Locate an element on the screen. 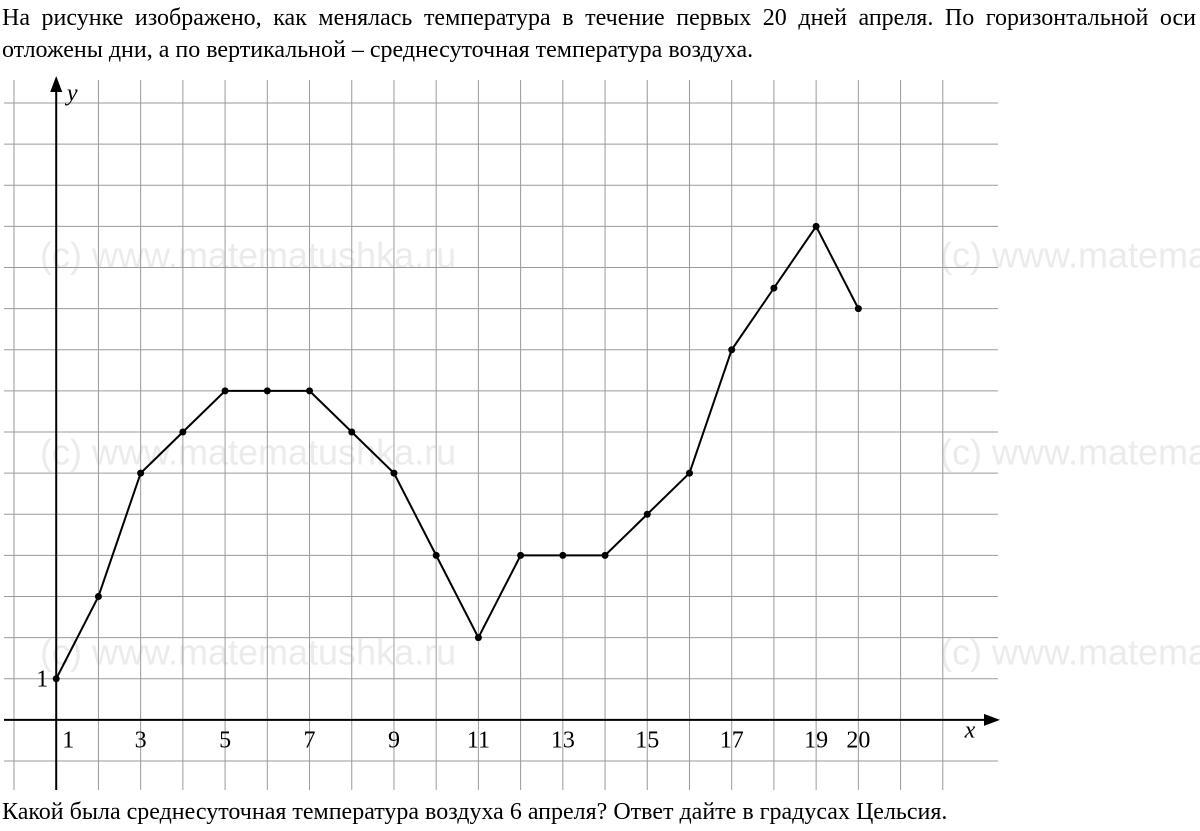 This screenshot has width=1200, height=831. x-tick-label: 19 is located at coordinates (816, 740).